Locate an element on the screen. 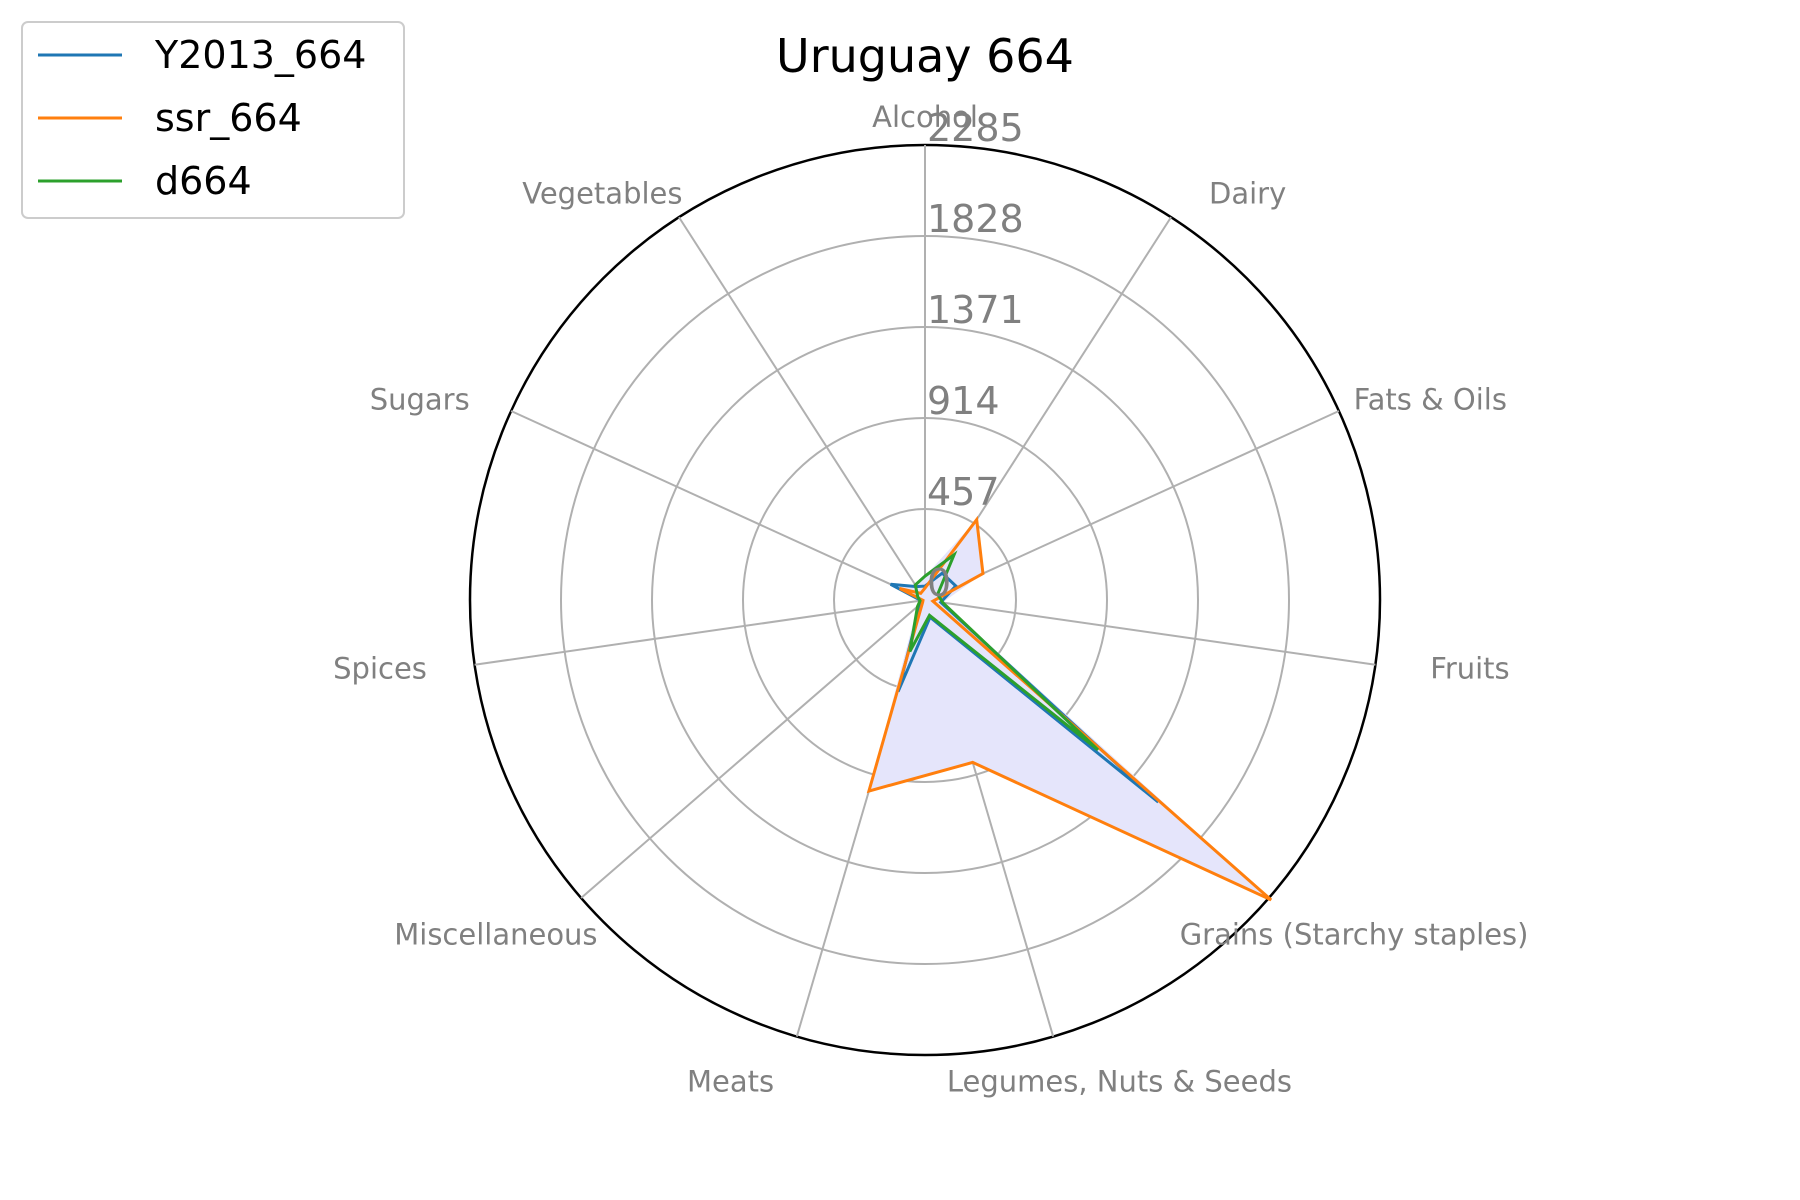 This screenshot has width=1800, height=1200. category-label: Spices is located at coordinates (380, 669).